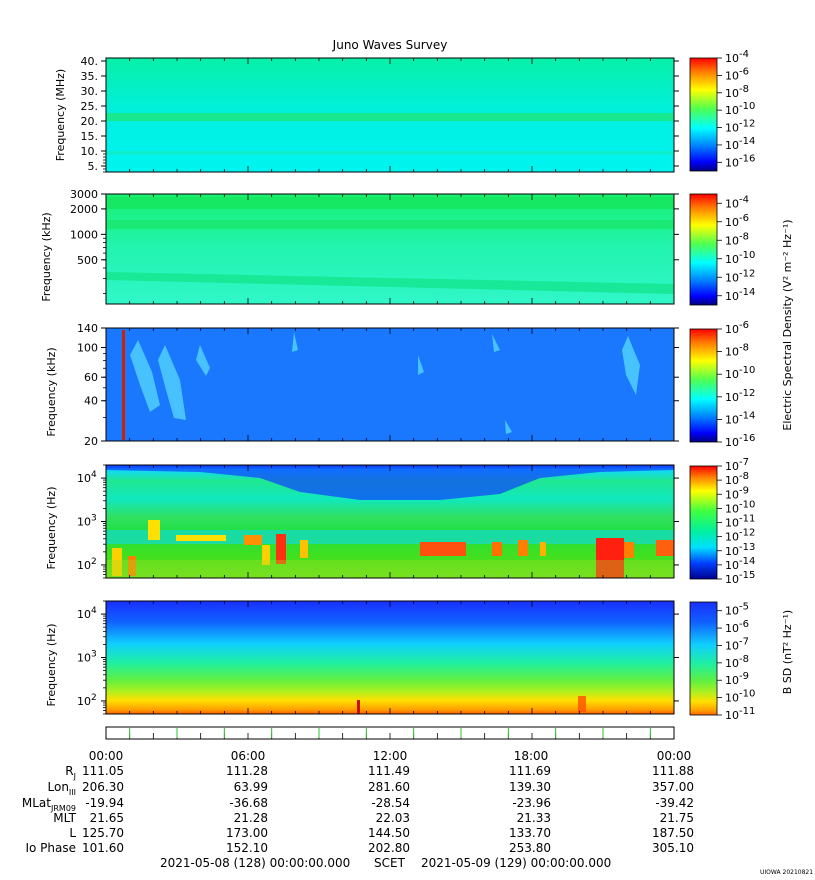  Describe the element at coordinates (72, 833) in the screenshot. I see `ephemeris-row-label: L` at that location.